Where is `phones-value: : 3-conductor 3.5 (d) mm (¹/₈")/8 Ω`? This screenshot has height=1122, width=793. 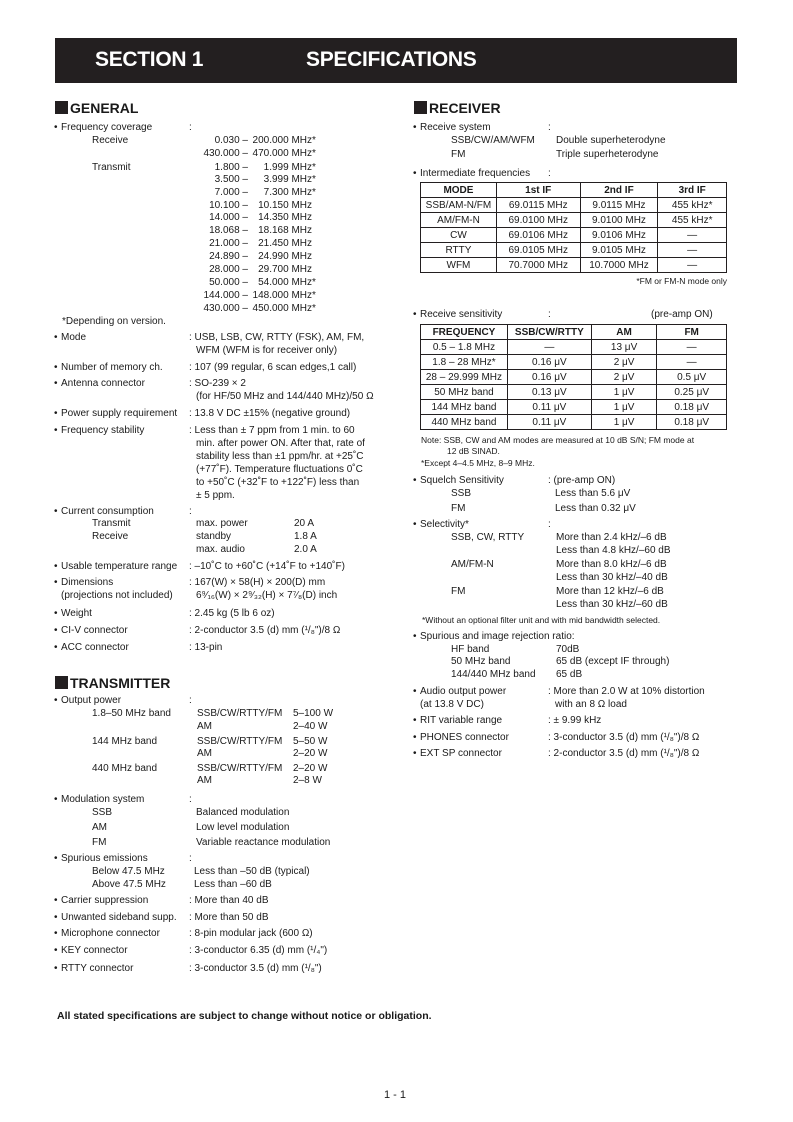
phones-value: : 3-conductor 3.5 (d) mm (¹/₈")/8 Ω is located at coordinates (624, 737).